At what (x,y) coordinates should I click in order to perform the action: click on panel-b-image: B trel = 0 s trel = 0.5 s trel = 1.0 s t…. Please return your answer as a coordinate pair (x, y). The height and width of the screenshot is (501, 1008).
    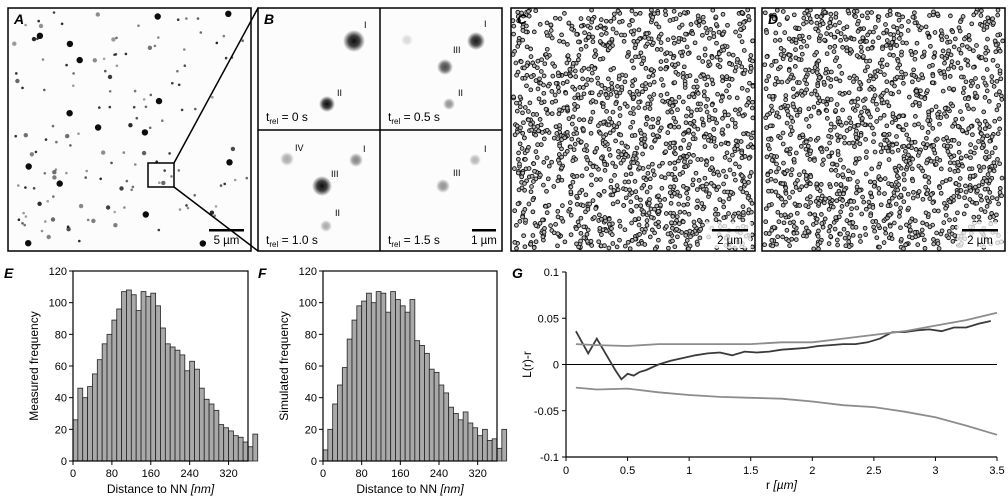
    Looking at the image, I should click on (380, 129).